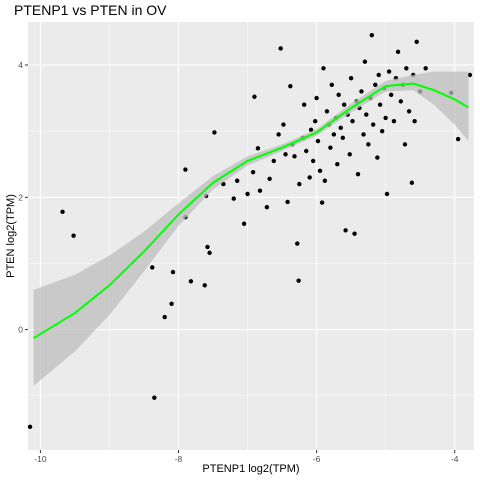 The image size is (480, 480). What do you see at coordinates (250, 469) in the screenshot?
I see `x-axis-title: PTENP1 log2(TPM)` at bounding box center [250, 469].